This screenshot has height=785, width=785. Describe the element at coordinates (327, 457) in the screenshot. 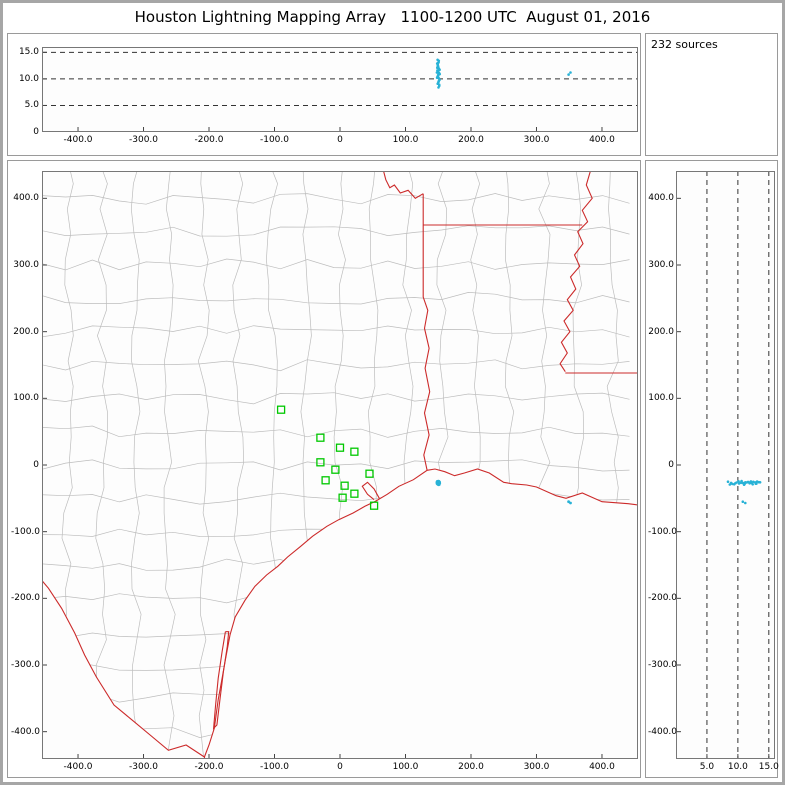

I see `station-markers` at that location.